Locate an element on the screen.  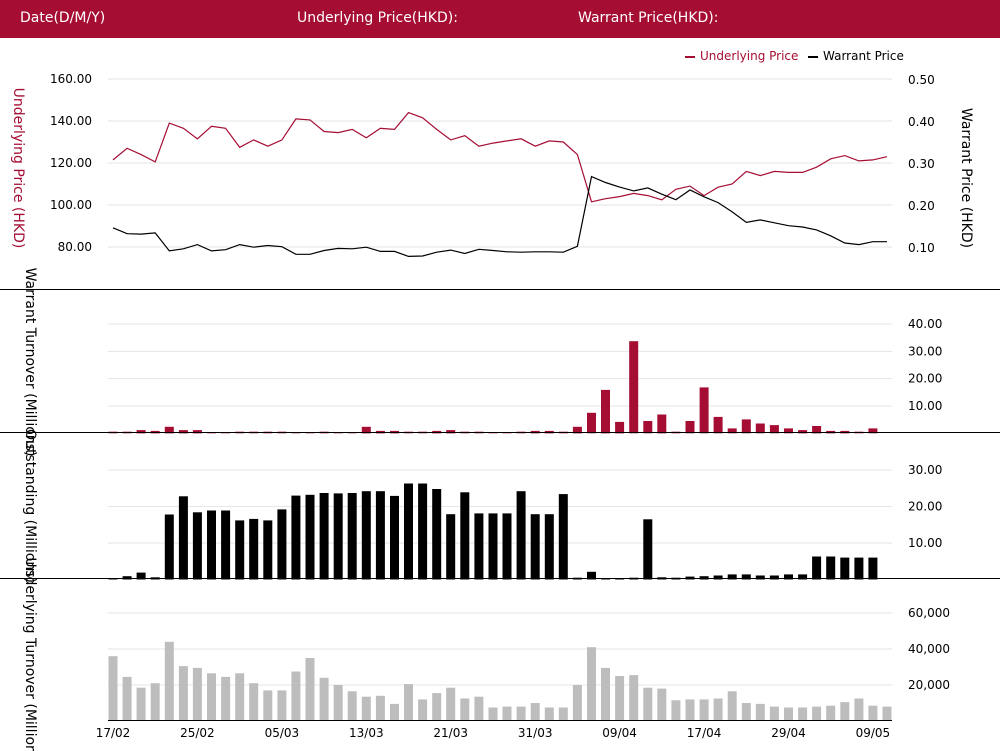
left-y-tick-label: 160.00 is located at coordinates (71, 79).